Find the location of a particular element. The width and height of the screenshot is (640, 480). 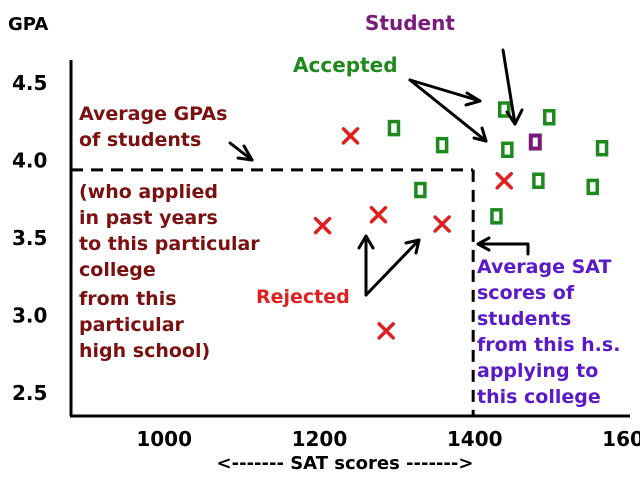

avg-sat-line: students is located at coordinates (524, 319).